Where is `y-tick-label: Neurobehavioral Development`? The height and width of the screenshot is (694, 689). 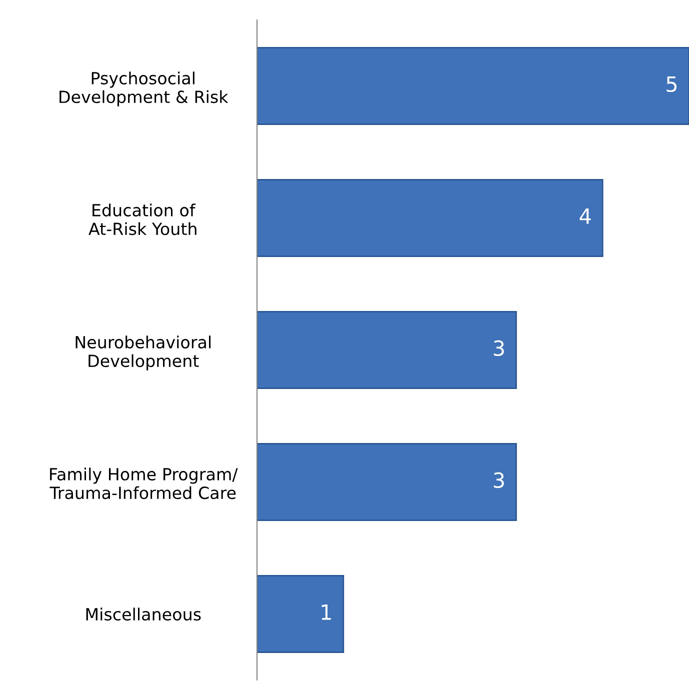
y-tick-label: Neurobehavioral Development is located at coordinates (143, 353).